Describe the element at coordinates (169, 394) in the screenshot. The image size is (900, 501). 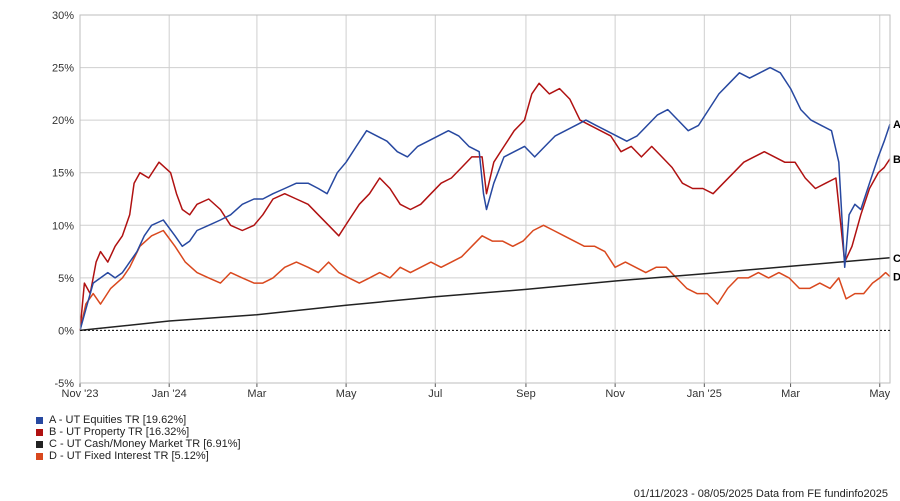
I see `x-tick-label: Jan '24` at that location.